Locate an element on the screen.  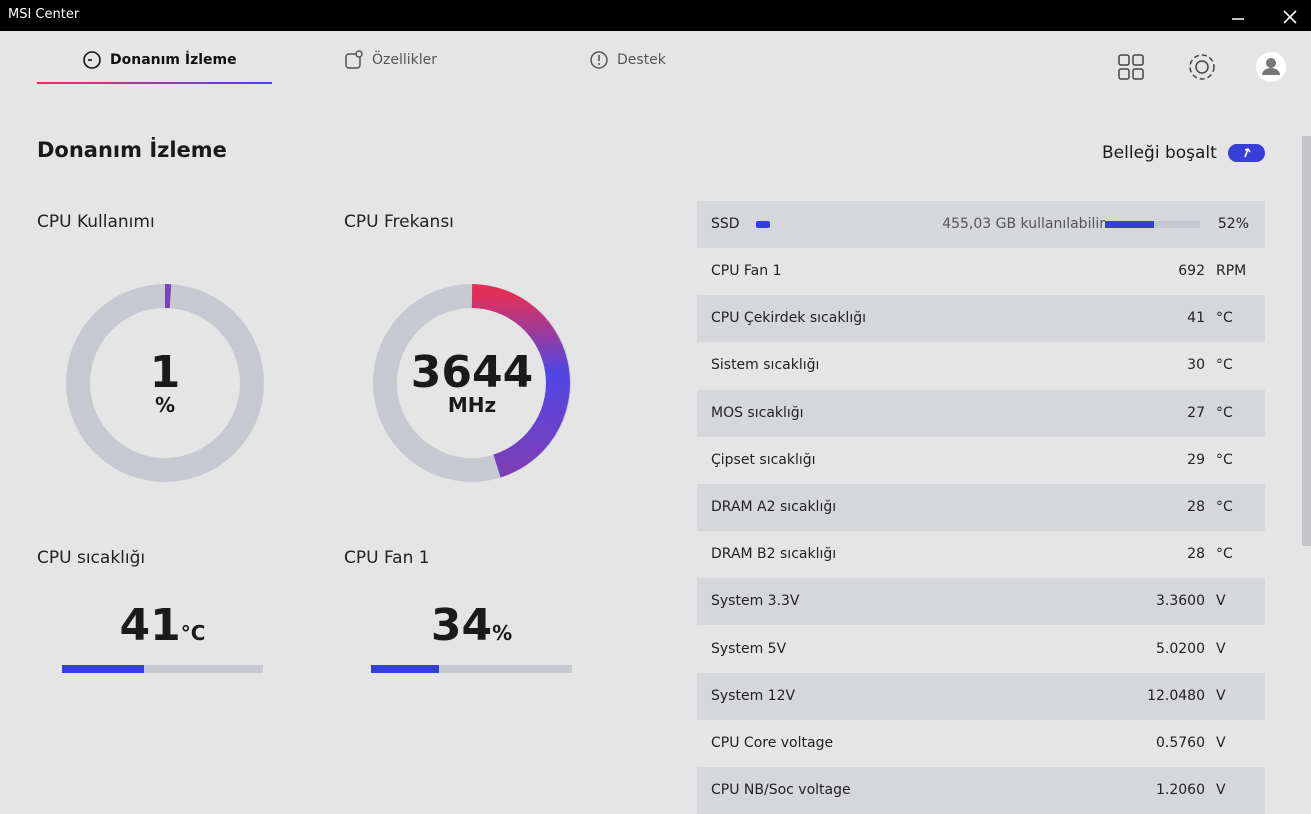
tab-underline is located at coordinates (154, 83).